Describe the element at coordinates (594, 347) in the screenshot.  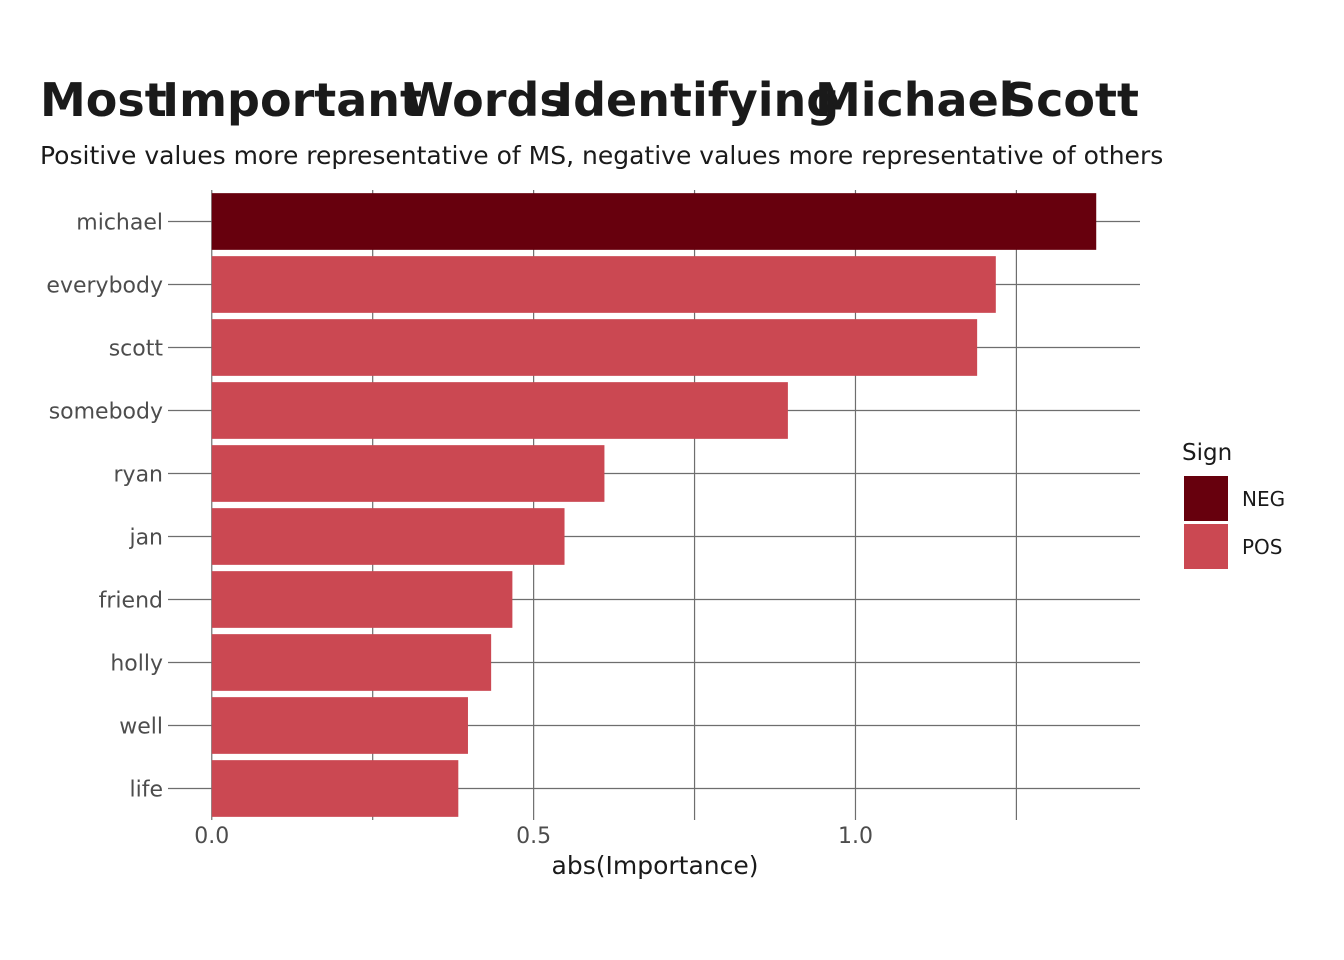
I see `bar-scott` at that location.